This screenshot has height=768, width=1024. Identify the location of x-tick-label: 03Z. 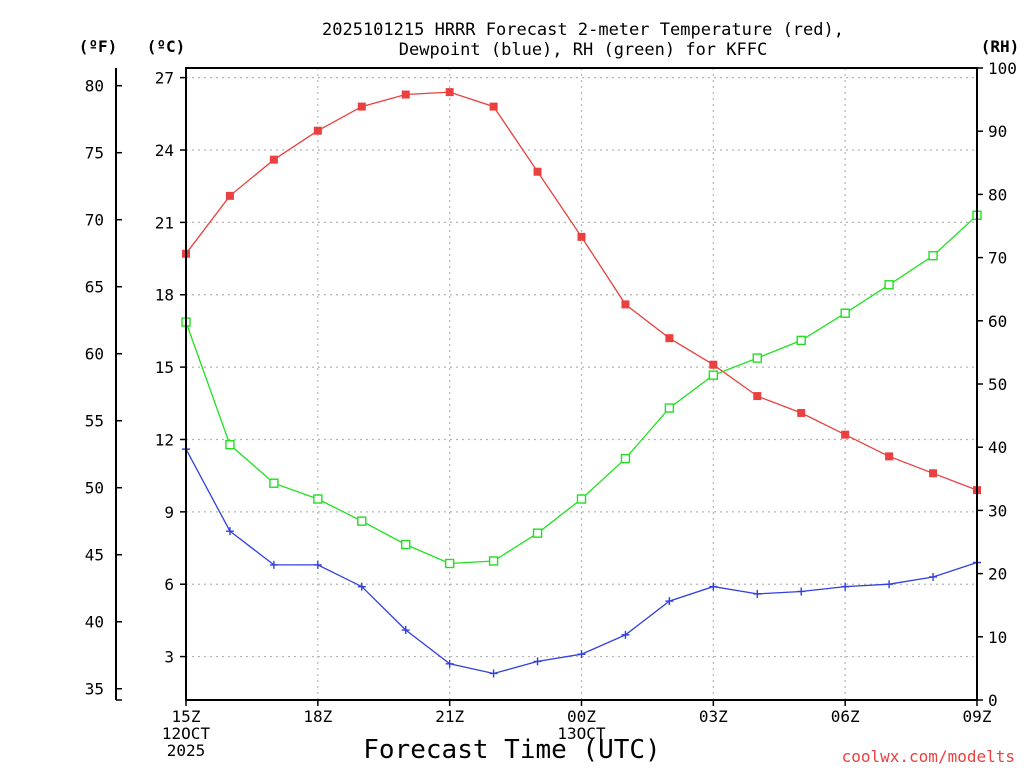
(713, 716).